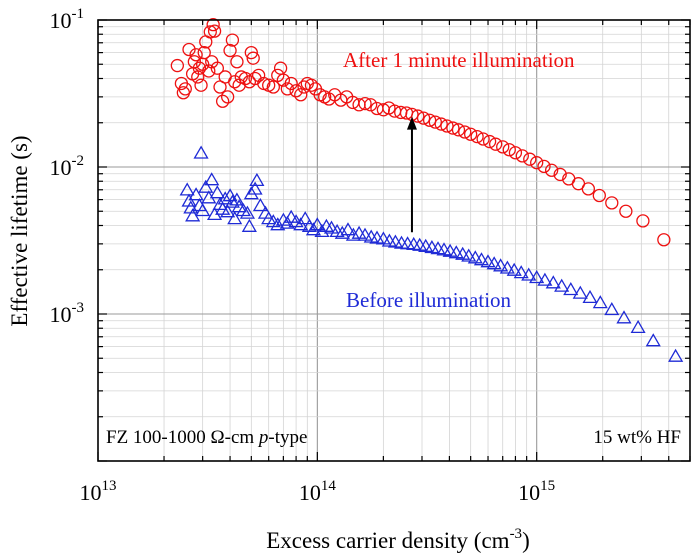 This screenshot has width=698, height=559. I want to click on x-tick-label: 1014, so click(318, 491).